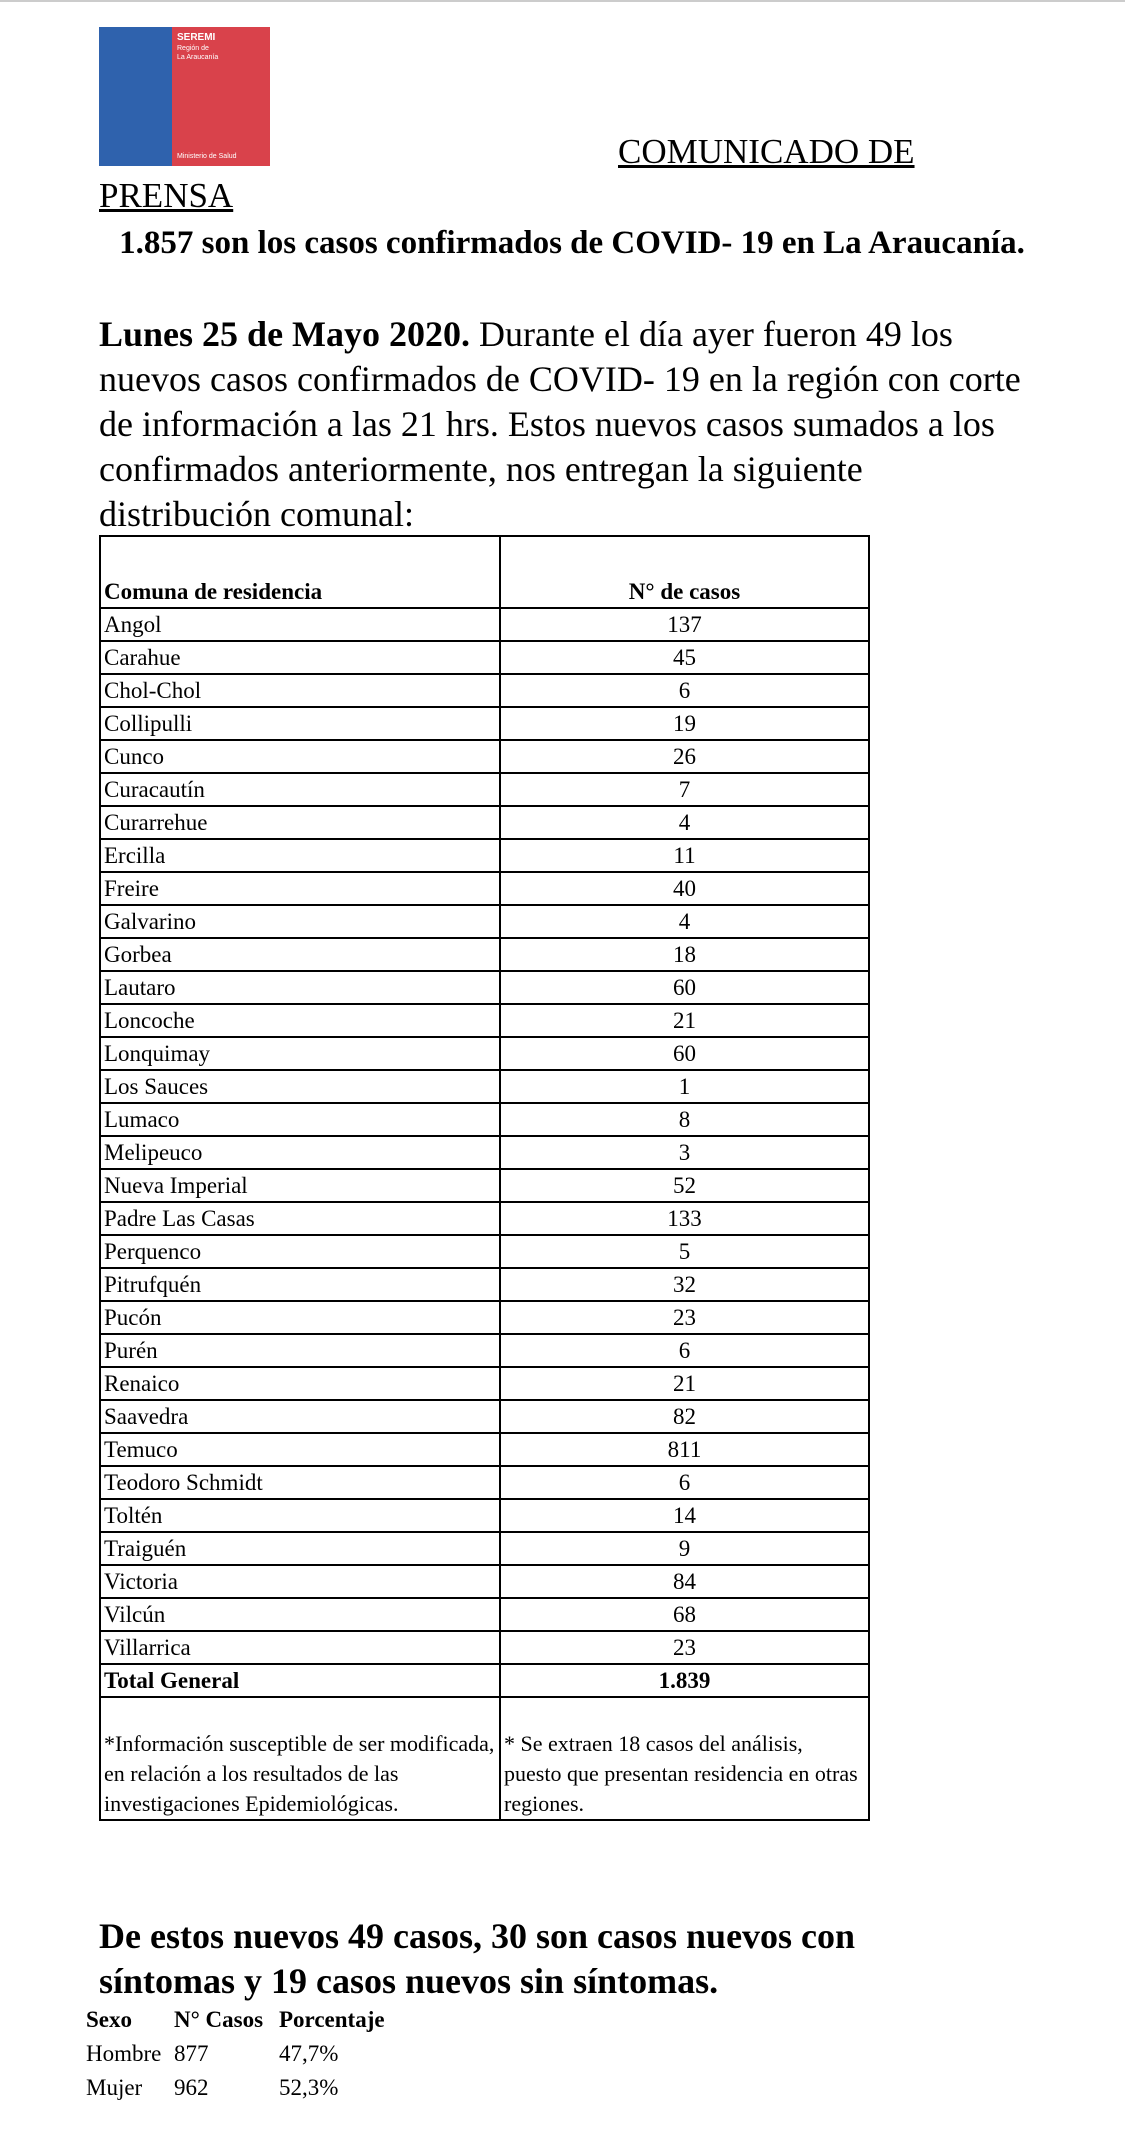 The height and width of the screenshot is (2131, 1125). Describe the element at coordinates (191, 2087) in the screenshot. I see `sex-cell: 962` at that location.